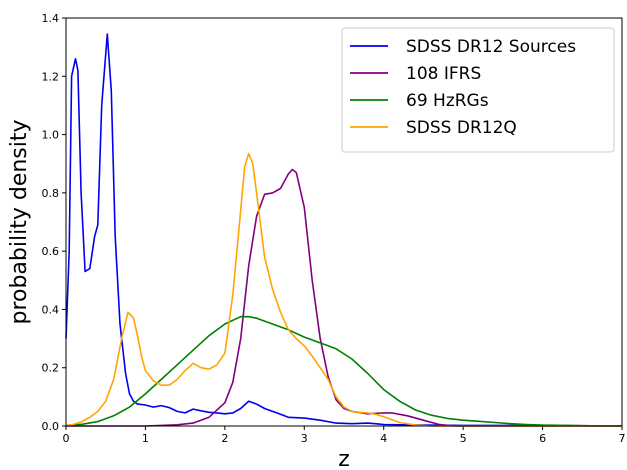  I want to click on x-tick-label: 2, so click(224, 438).